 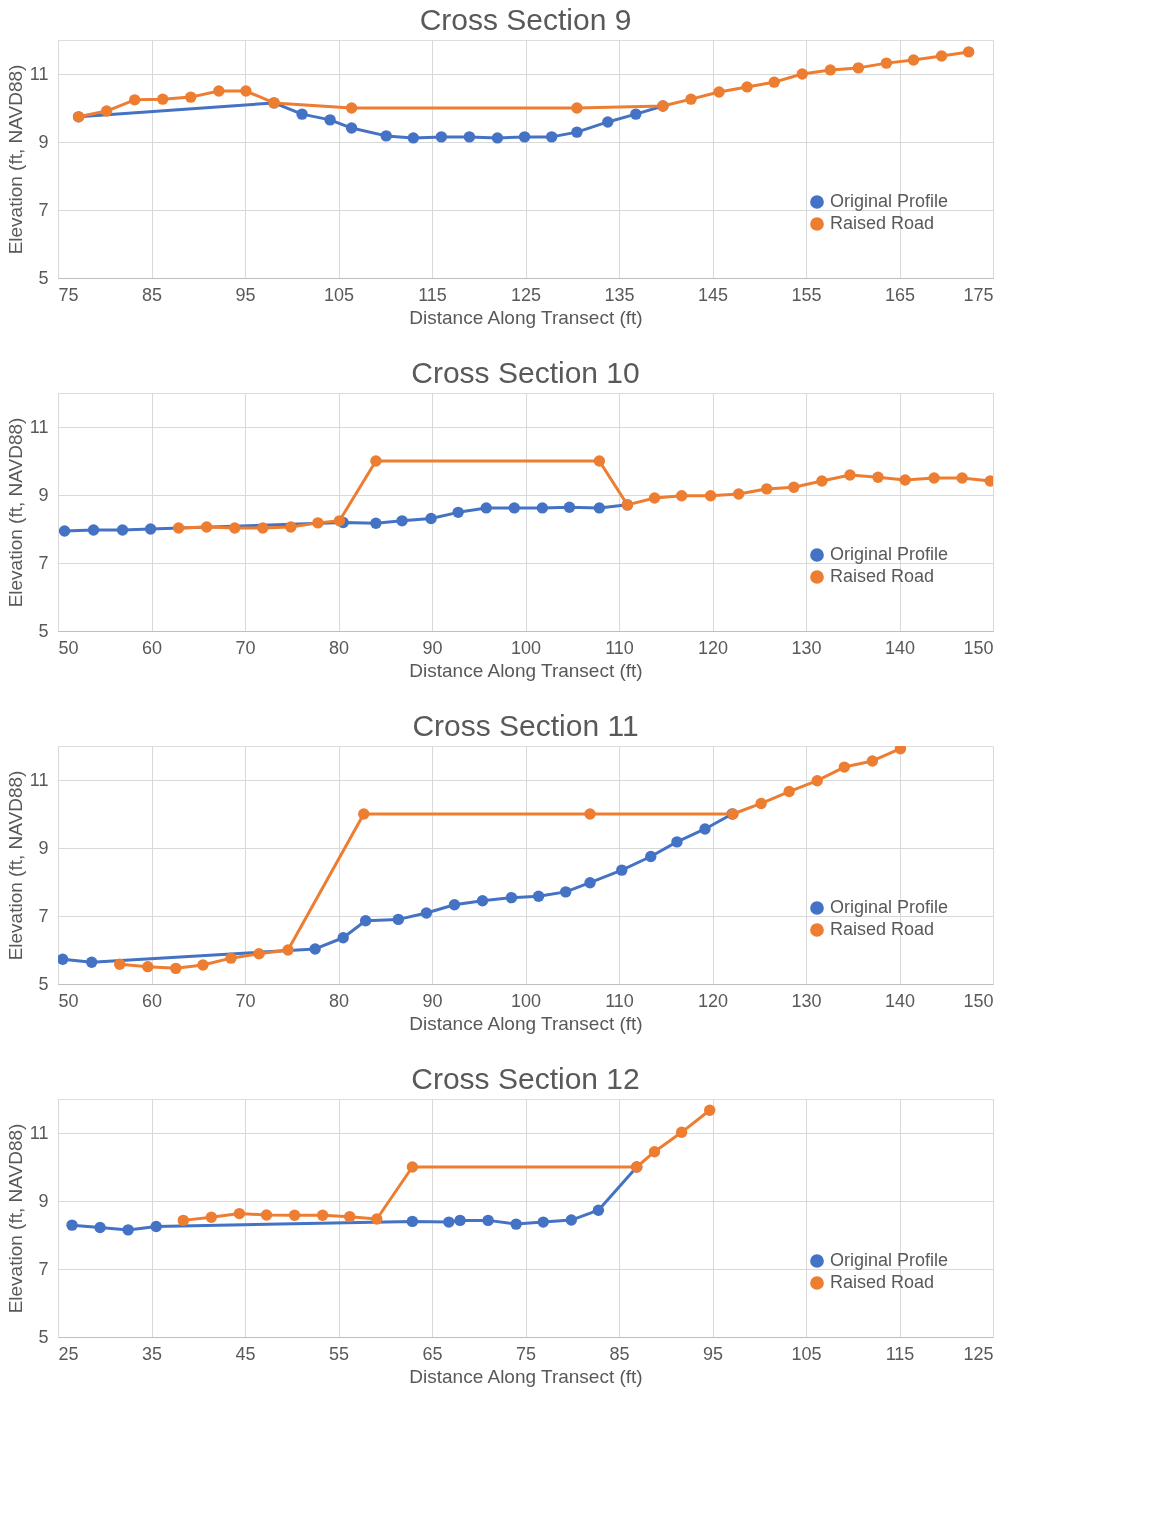 I want to click on x-tick-label: 155, so click(x=806, y=294).